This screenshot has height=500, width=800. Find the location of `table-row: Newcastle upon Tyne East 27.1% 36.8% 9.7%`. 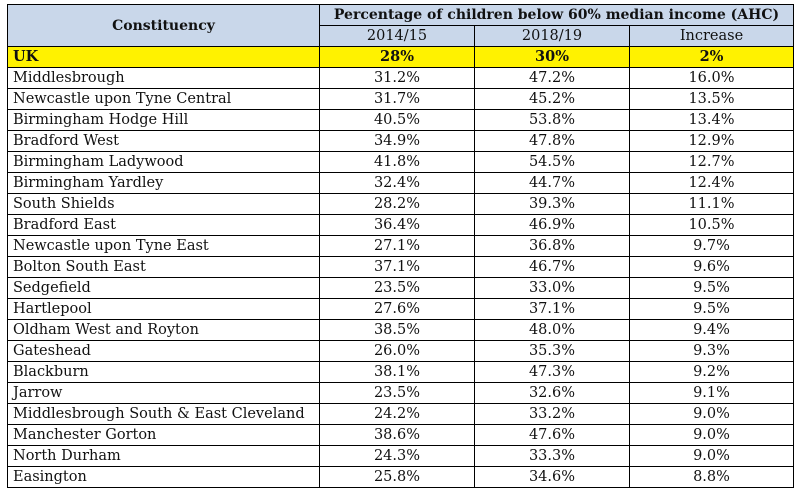

table-row: Newcastle upon Tyne East 27.1% 36.8% 9.7% is located at coordinates (400, 246).